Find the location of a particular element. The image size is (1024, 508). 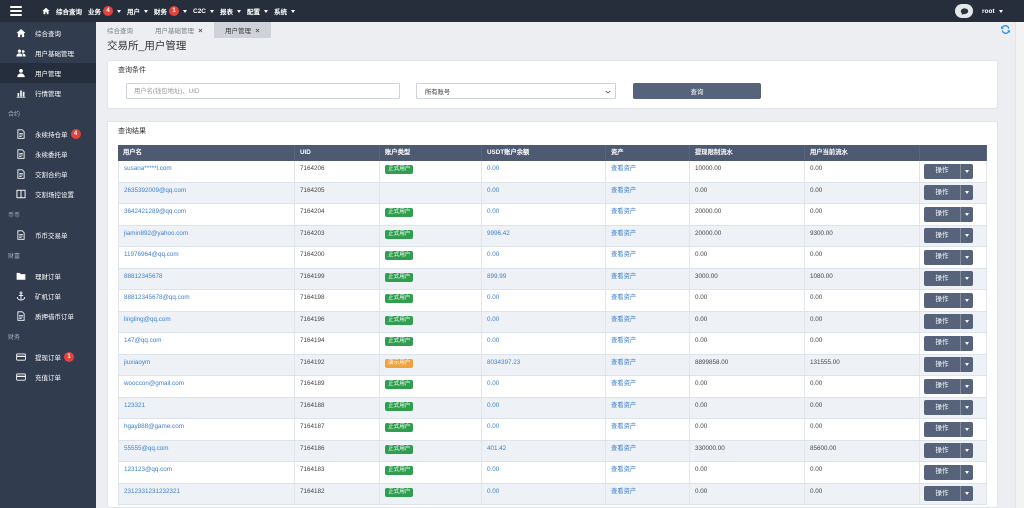

sidebar-item: 用户管理 is located at coordinates (48, 73).